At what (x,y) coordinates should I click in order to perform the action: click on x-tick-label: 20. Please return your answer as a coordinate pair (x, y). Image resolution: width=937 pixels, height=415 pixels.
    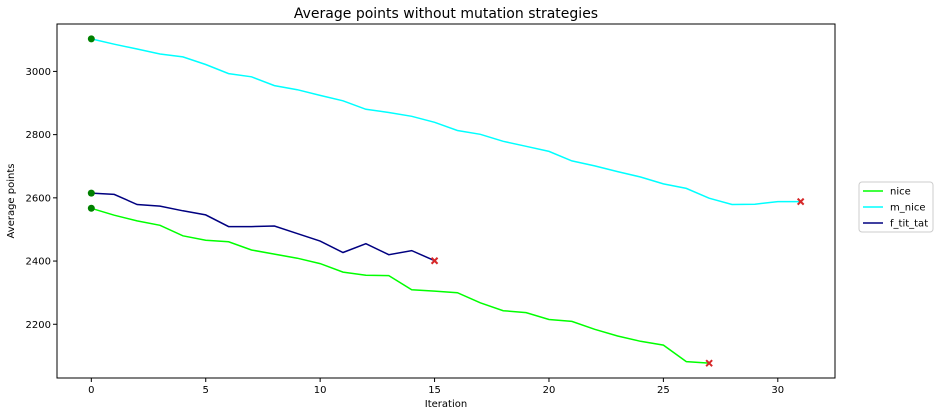
    Looking at the image, I should click on (549, 390).